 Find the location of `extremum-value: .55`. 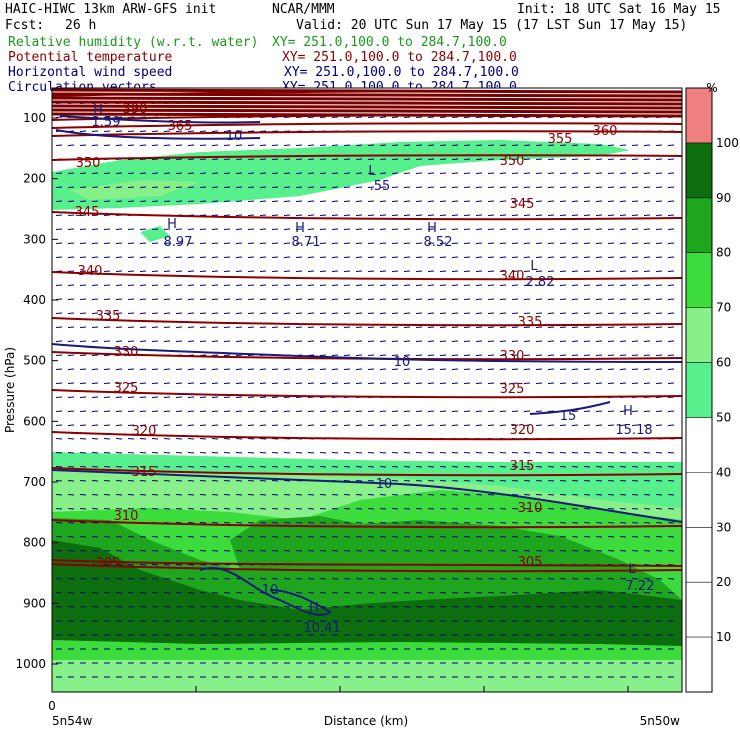

extremum-value: .55 is located at coordinates (380, 186).